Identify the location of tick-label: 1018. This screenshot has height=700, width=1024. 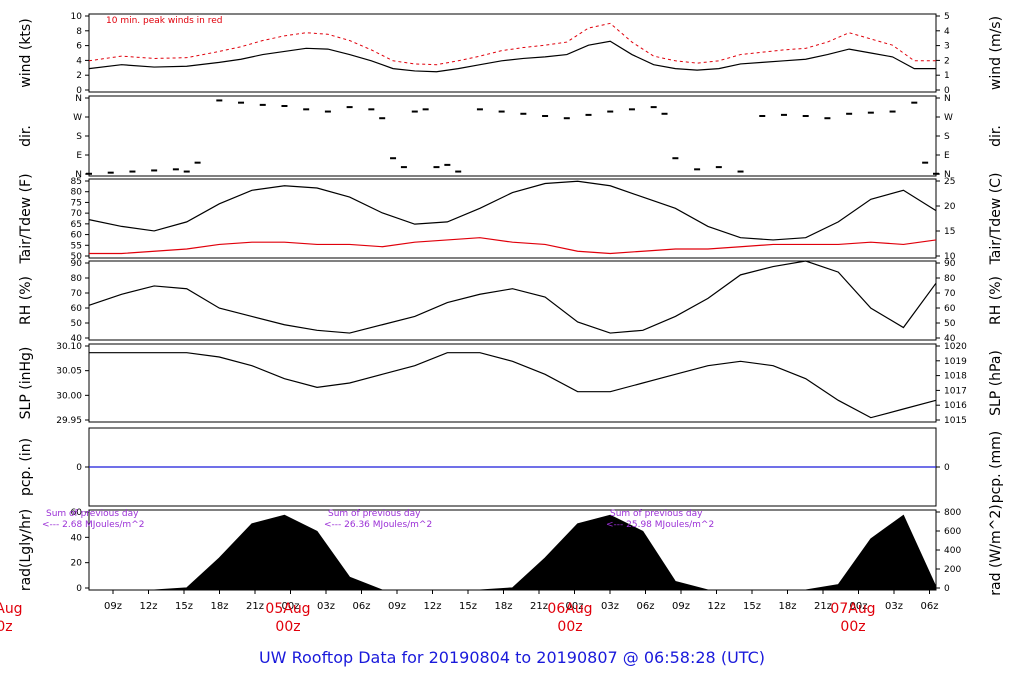
(955, 377).